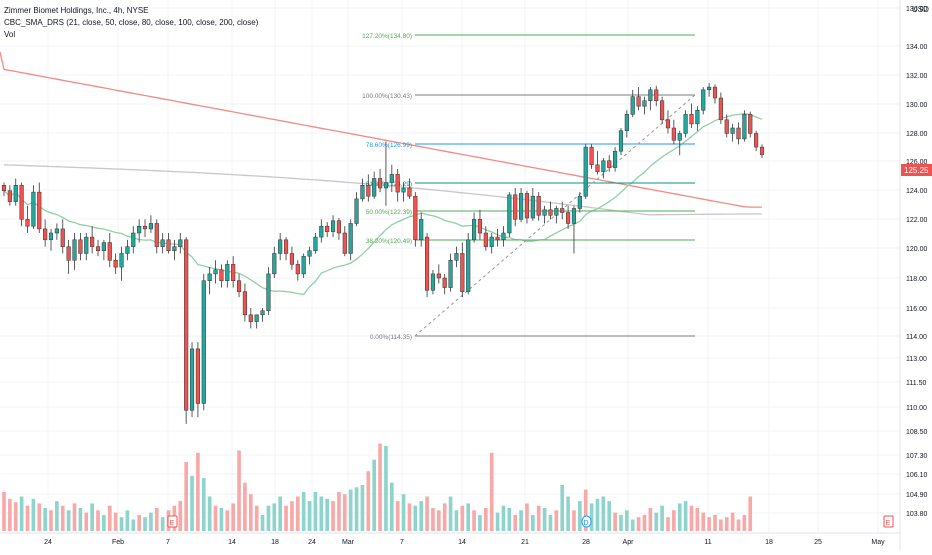  Describe the element at coordinates (917, 475) in the screenshot. I see `y-tick-label: 106.10` at that location.